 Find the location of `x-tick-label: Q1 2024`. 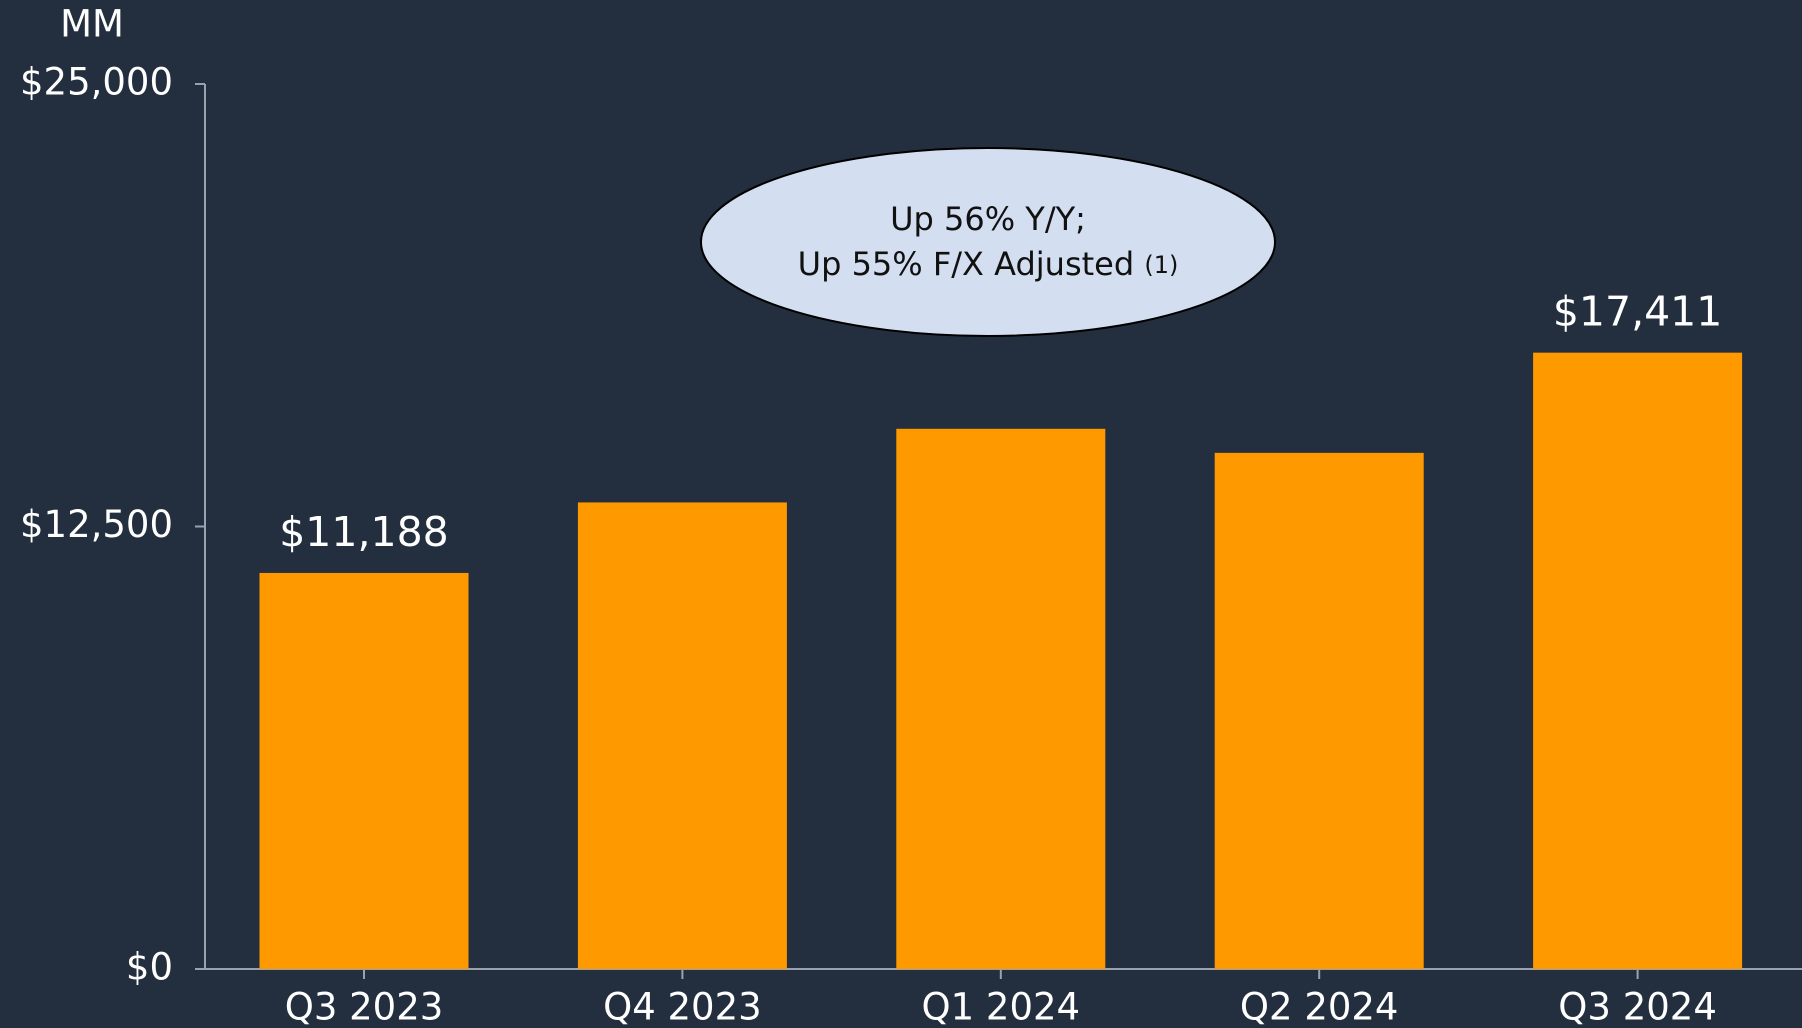

x-tick-label: Q1 2024 is located at coordinates (1001, 1007).